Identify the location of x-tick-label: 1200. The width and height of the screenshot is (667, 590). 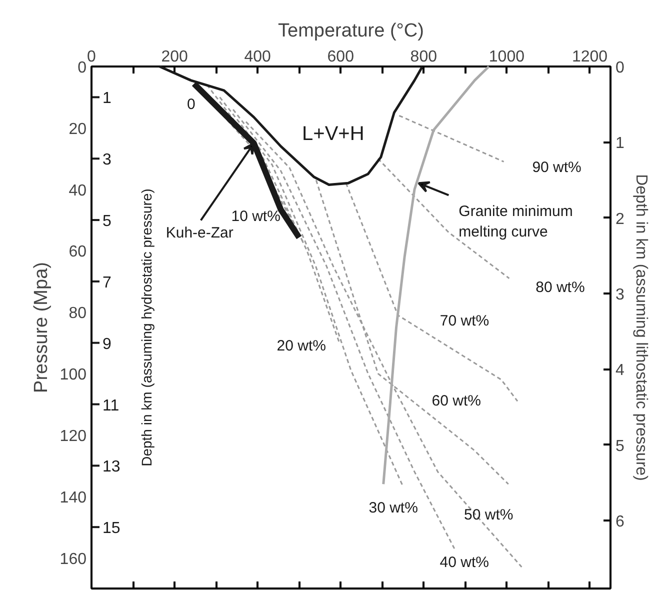
(590, 57).